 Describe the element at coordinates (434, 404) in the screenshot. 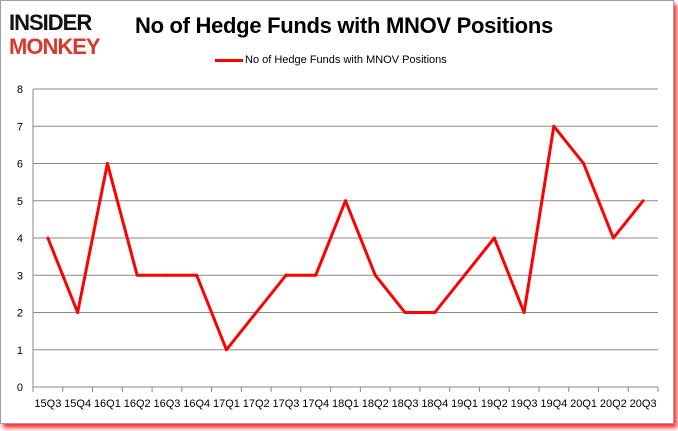

I see `x-tick-label: 18Q4` at that location.